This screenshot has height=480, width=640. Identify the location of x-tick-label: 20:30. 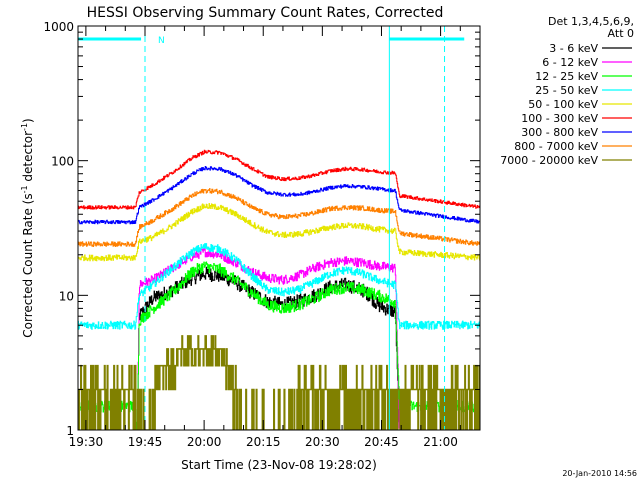
(322, 442).